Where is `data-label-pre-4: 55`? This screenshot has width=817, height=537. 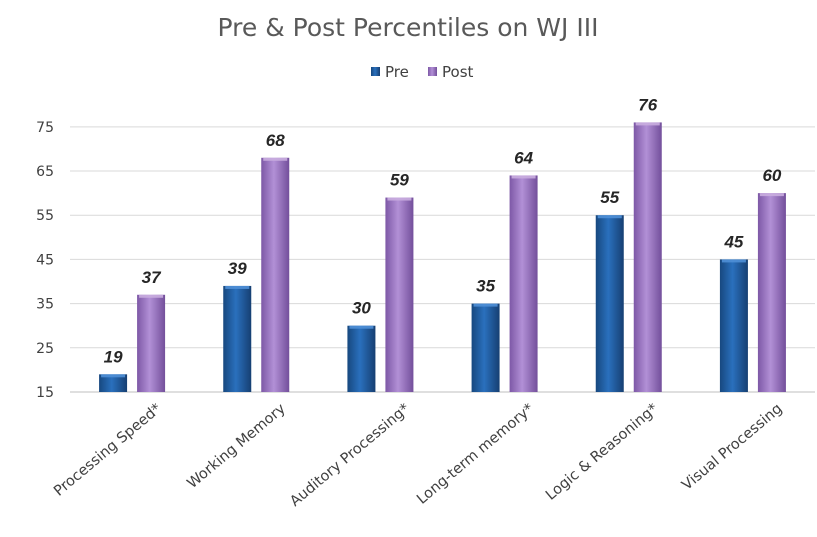
data-label-pre-4: 55 is located at coordinates (609, 197).